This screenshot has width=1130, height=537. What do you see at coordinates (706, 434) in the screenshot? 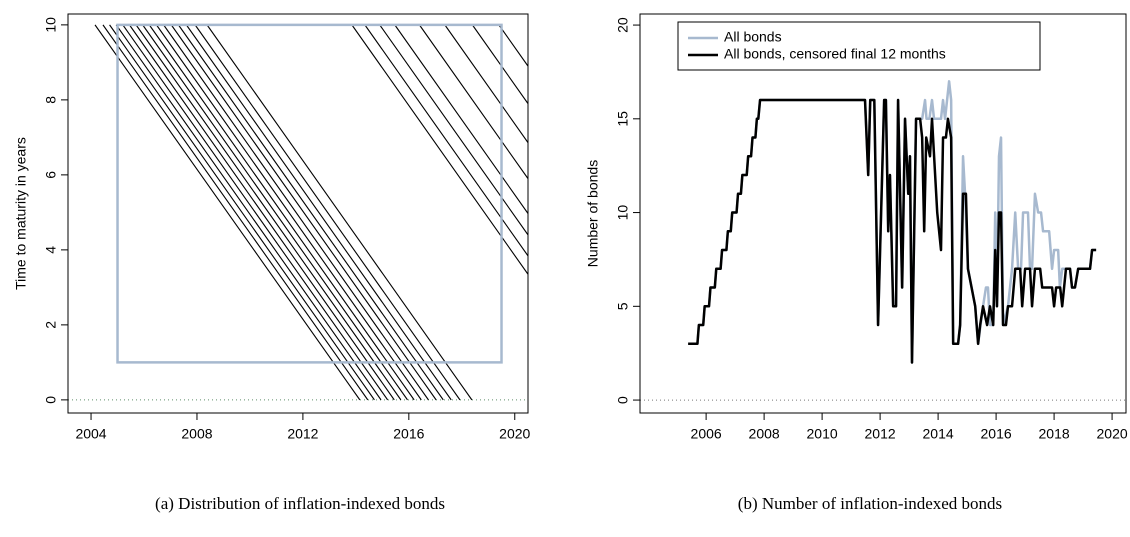
I see `x-tick-label: 2006` at bounding box center [706, 434].